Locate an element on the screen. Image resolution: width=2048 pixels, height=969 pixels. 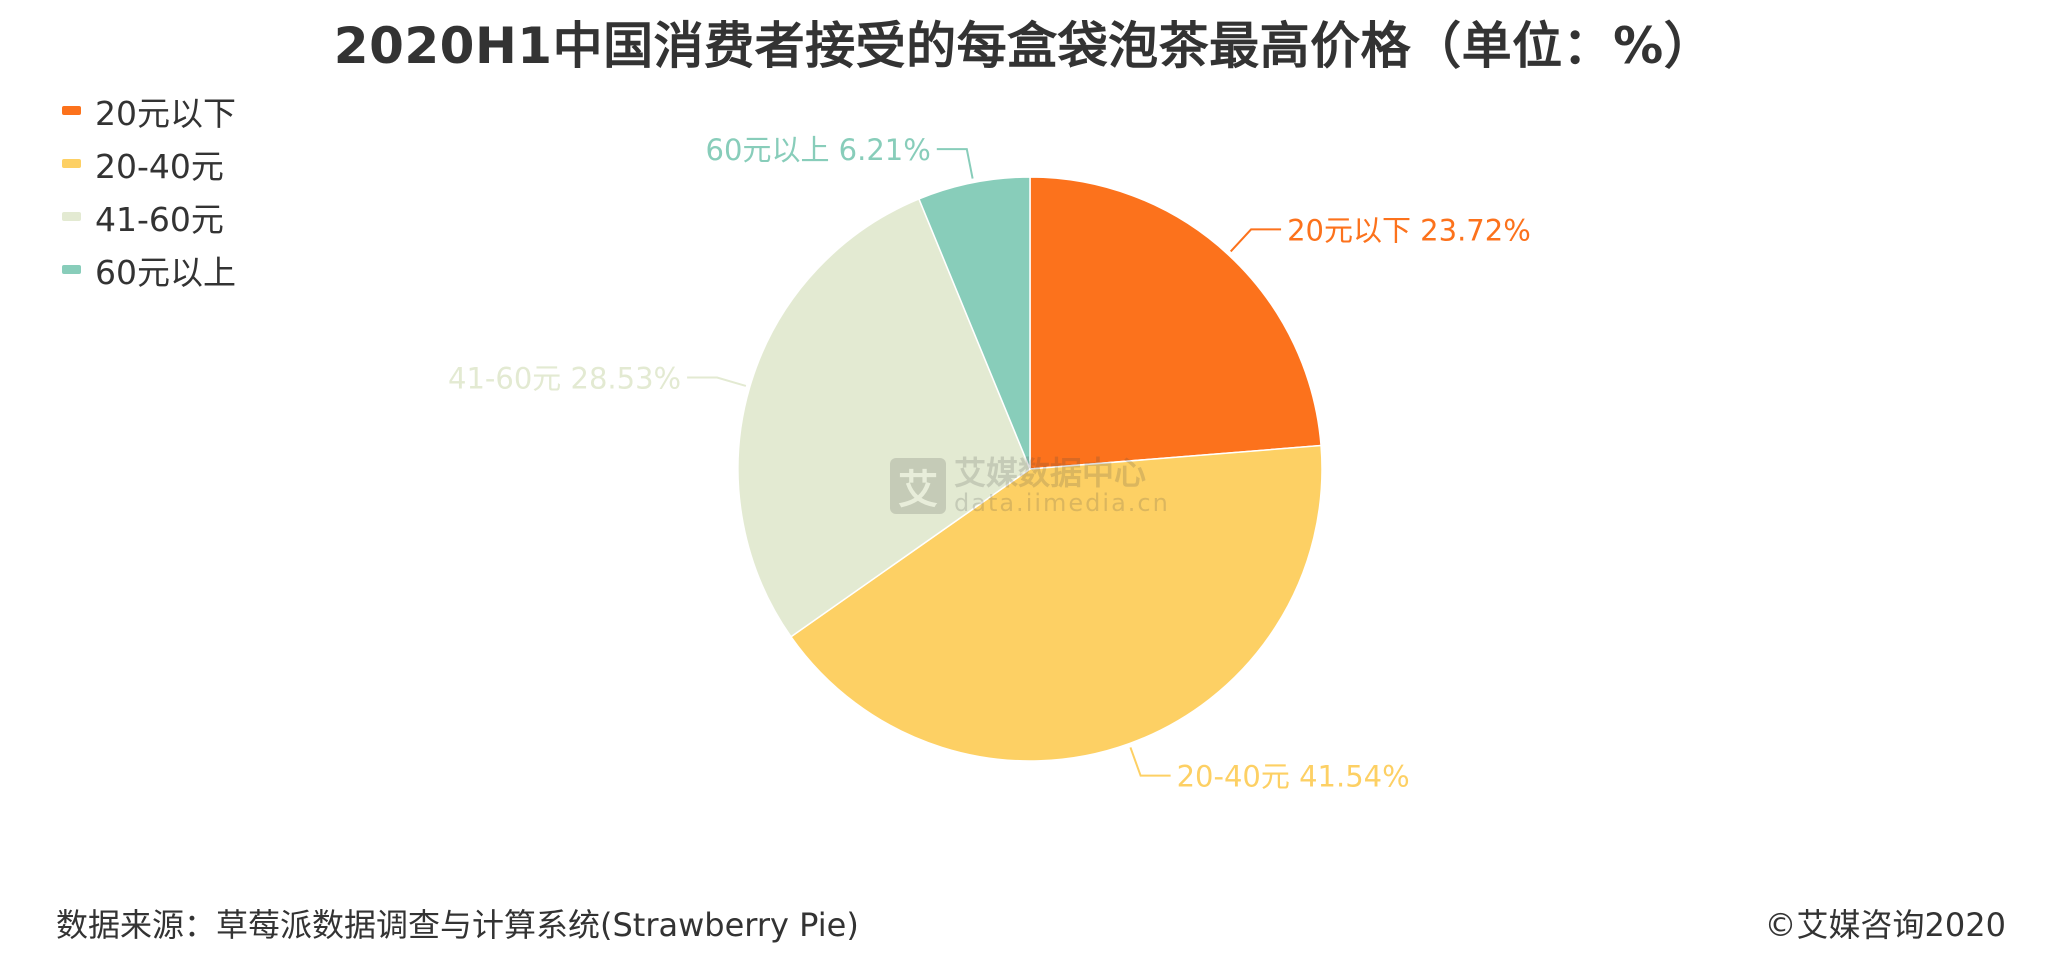
legend-label: 20-40元 is located at coordinates (159, 166).